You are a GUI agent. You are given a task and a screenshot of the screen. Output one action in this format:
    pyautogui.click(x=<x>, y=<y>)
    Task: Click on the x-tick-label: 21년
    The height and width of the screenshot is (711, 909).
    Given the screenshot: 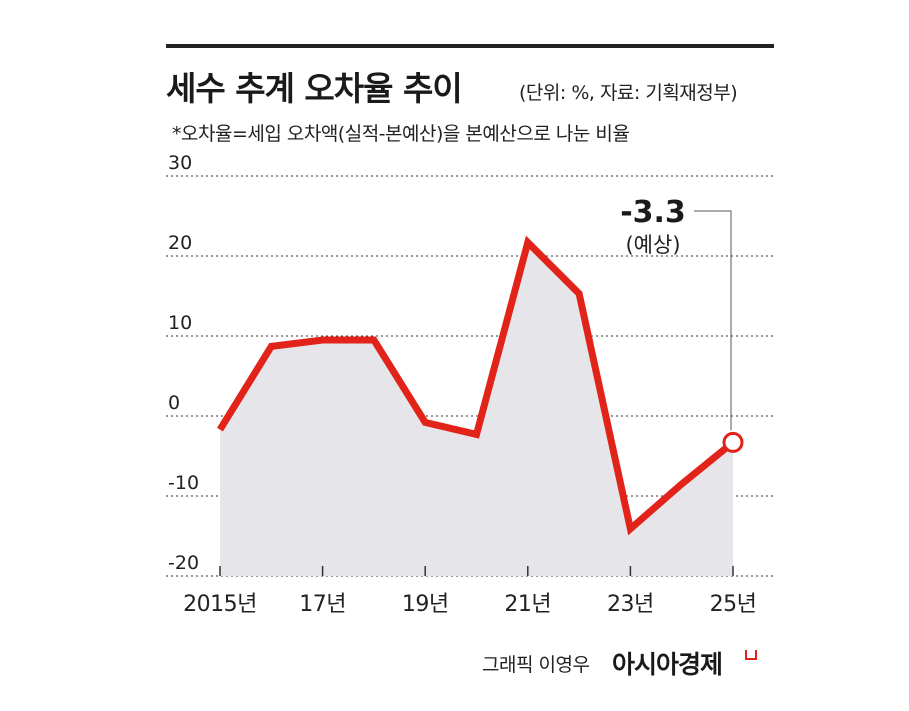 What is the action you would take?
    pyautogui.click(x=527, y=604)
    